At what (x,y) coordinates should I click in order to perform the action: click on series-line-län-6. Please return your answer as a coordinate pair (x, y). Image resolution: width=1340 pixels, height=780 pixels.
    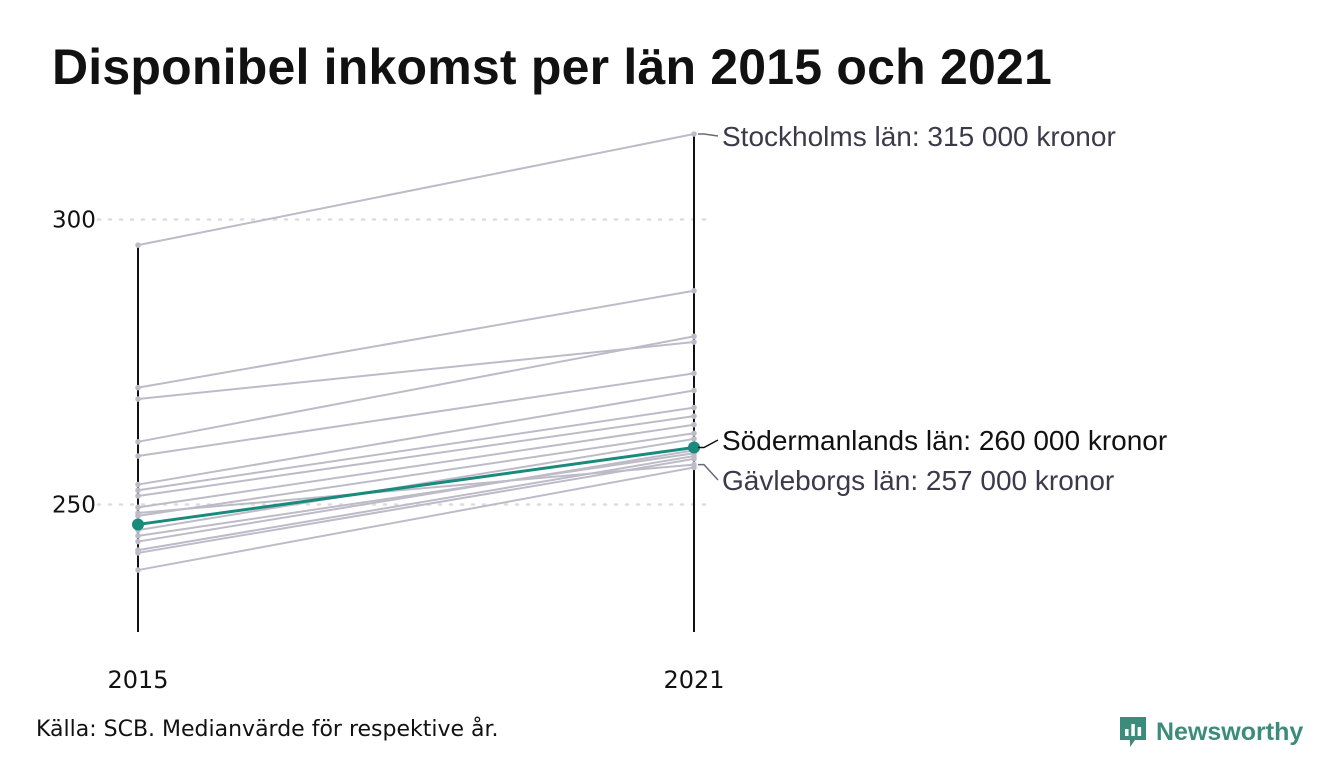
    Looking at the image, I should click on (416, 437).